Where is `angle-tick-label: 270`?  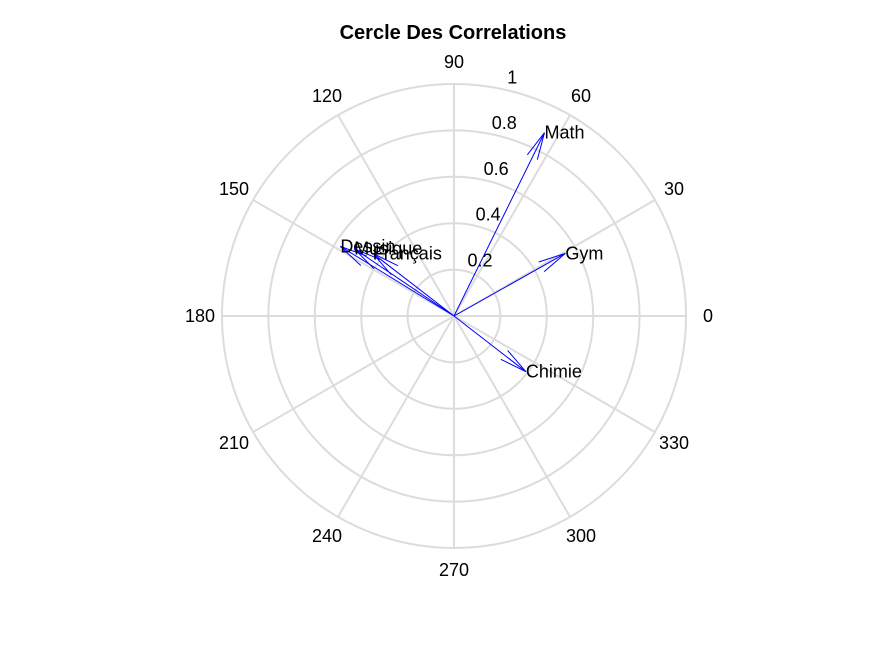
angle-tick-label: 270 is located at coordinates (454, 570).